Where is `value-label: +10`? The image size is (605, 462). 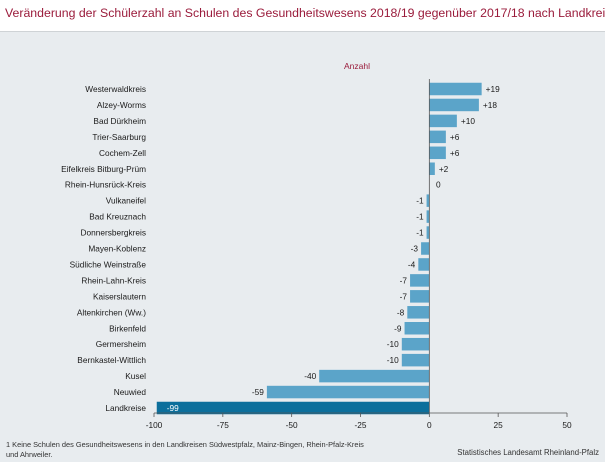
value-label: +10 is located at coordinates (468, 121).